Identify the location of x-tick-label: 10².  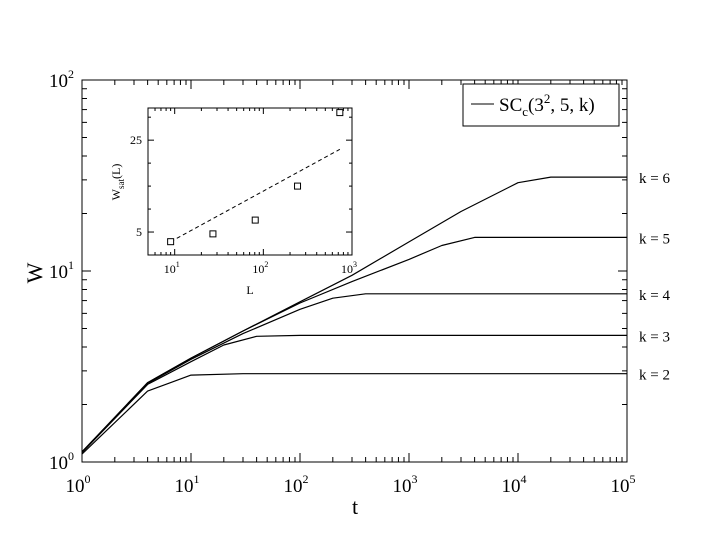
(296, 484).